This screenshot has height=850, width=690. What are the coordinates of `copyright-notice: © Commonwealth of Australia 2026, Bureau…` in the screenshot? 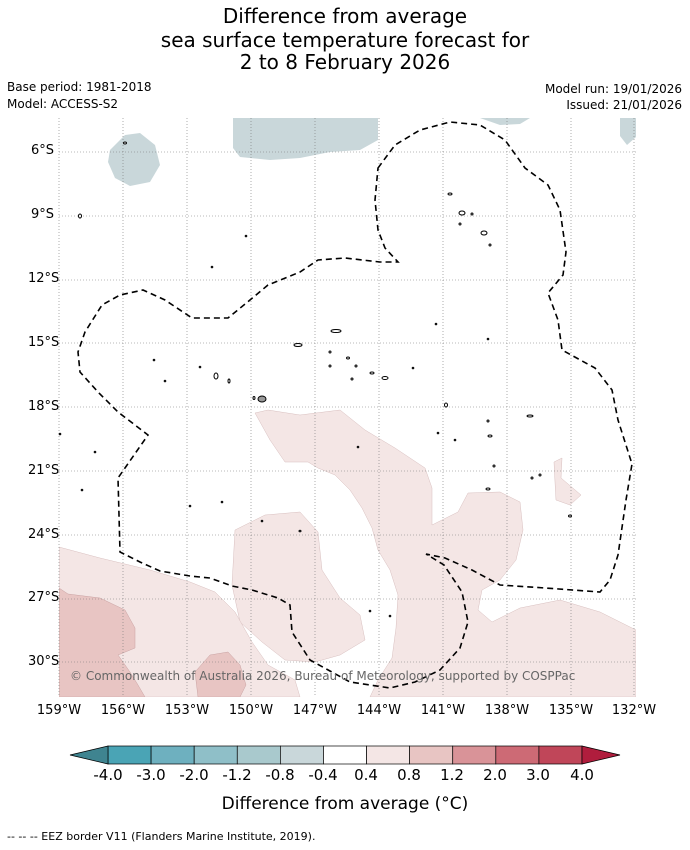 It's located at (323, 676).